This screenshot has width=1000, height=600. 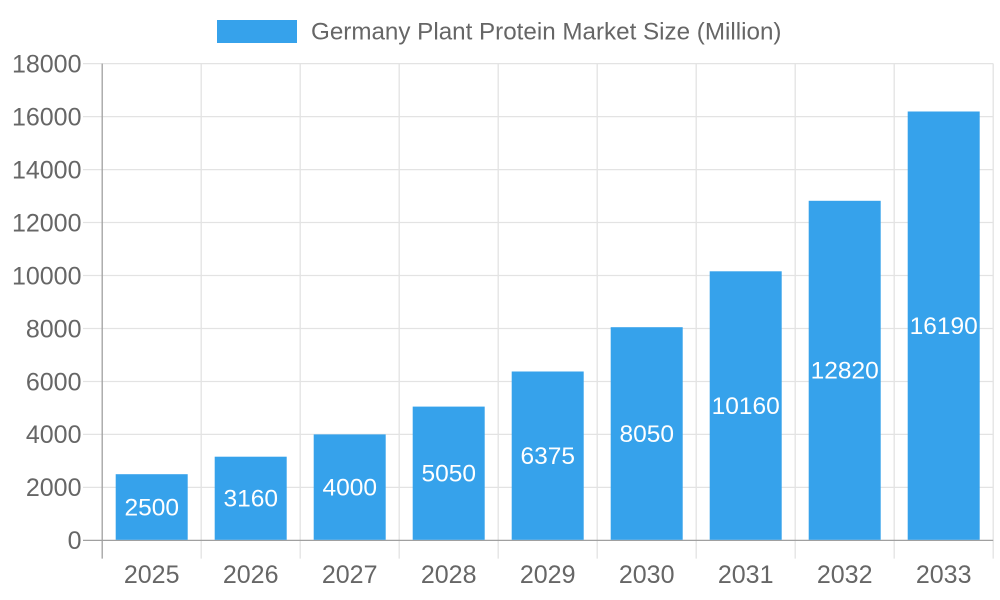 I want to click on svg-text: 8050, so click(x=646, y=434).